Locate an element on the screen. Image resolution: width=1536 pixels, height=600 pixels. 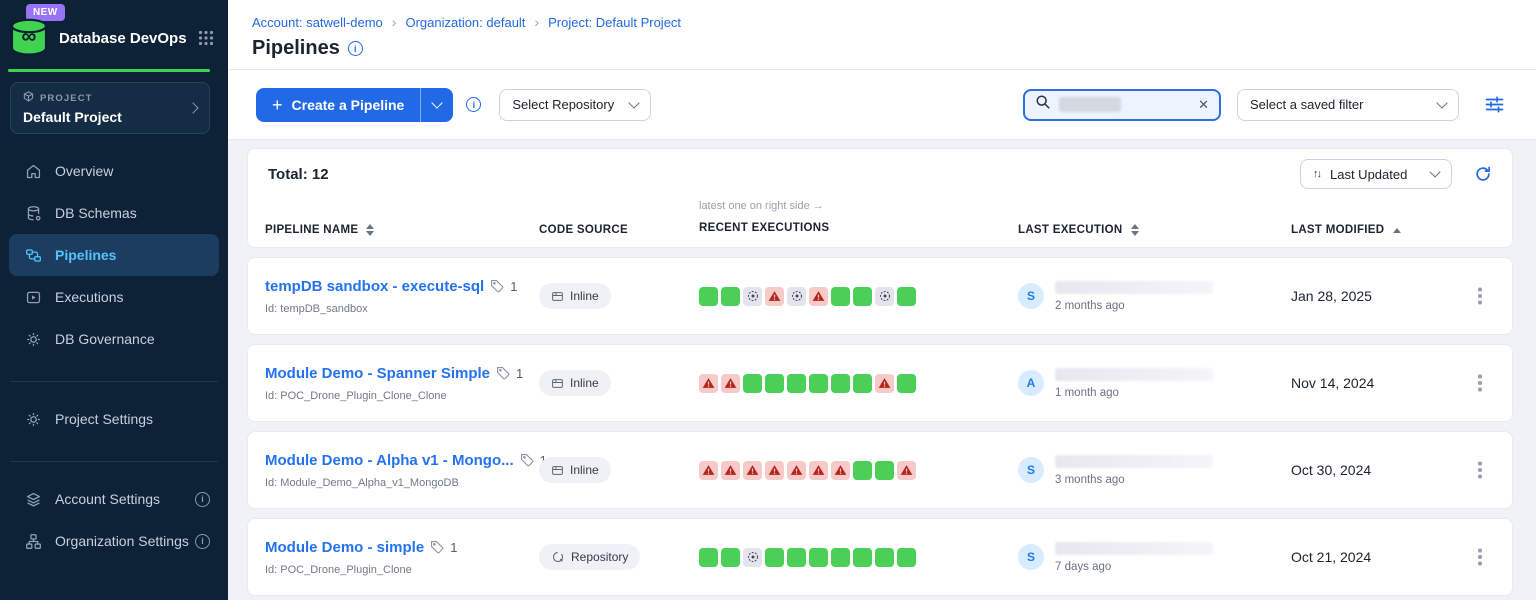
pipelines-icon is located at coordinates (33, 255).